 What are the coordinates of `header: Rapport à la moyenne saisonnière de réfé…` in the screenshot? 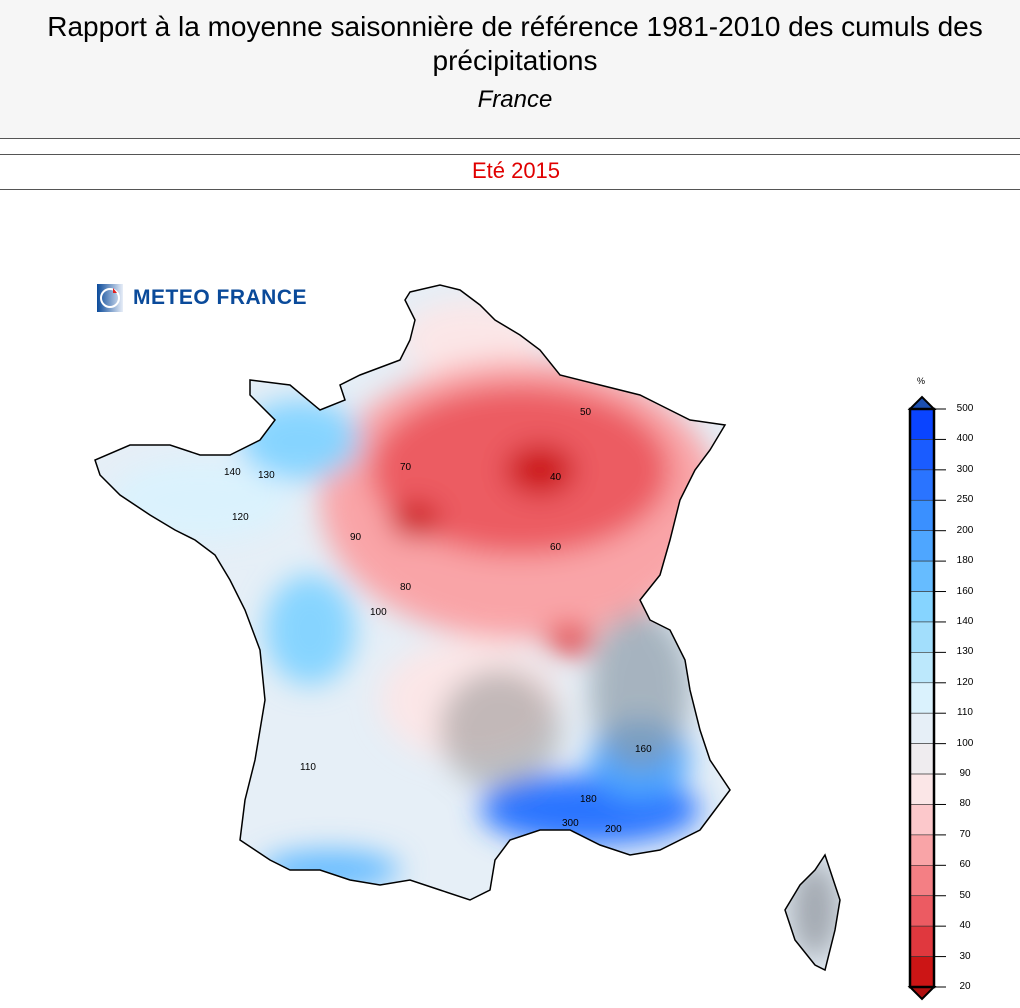 It's located at (510, 69).